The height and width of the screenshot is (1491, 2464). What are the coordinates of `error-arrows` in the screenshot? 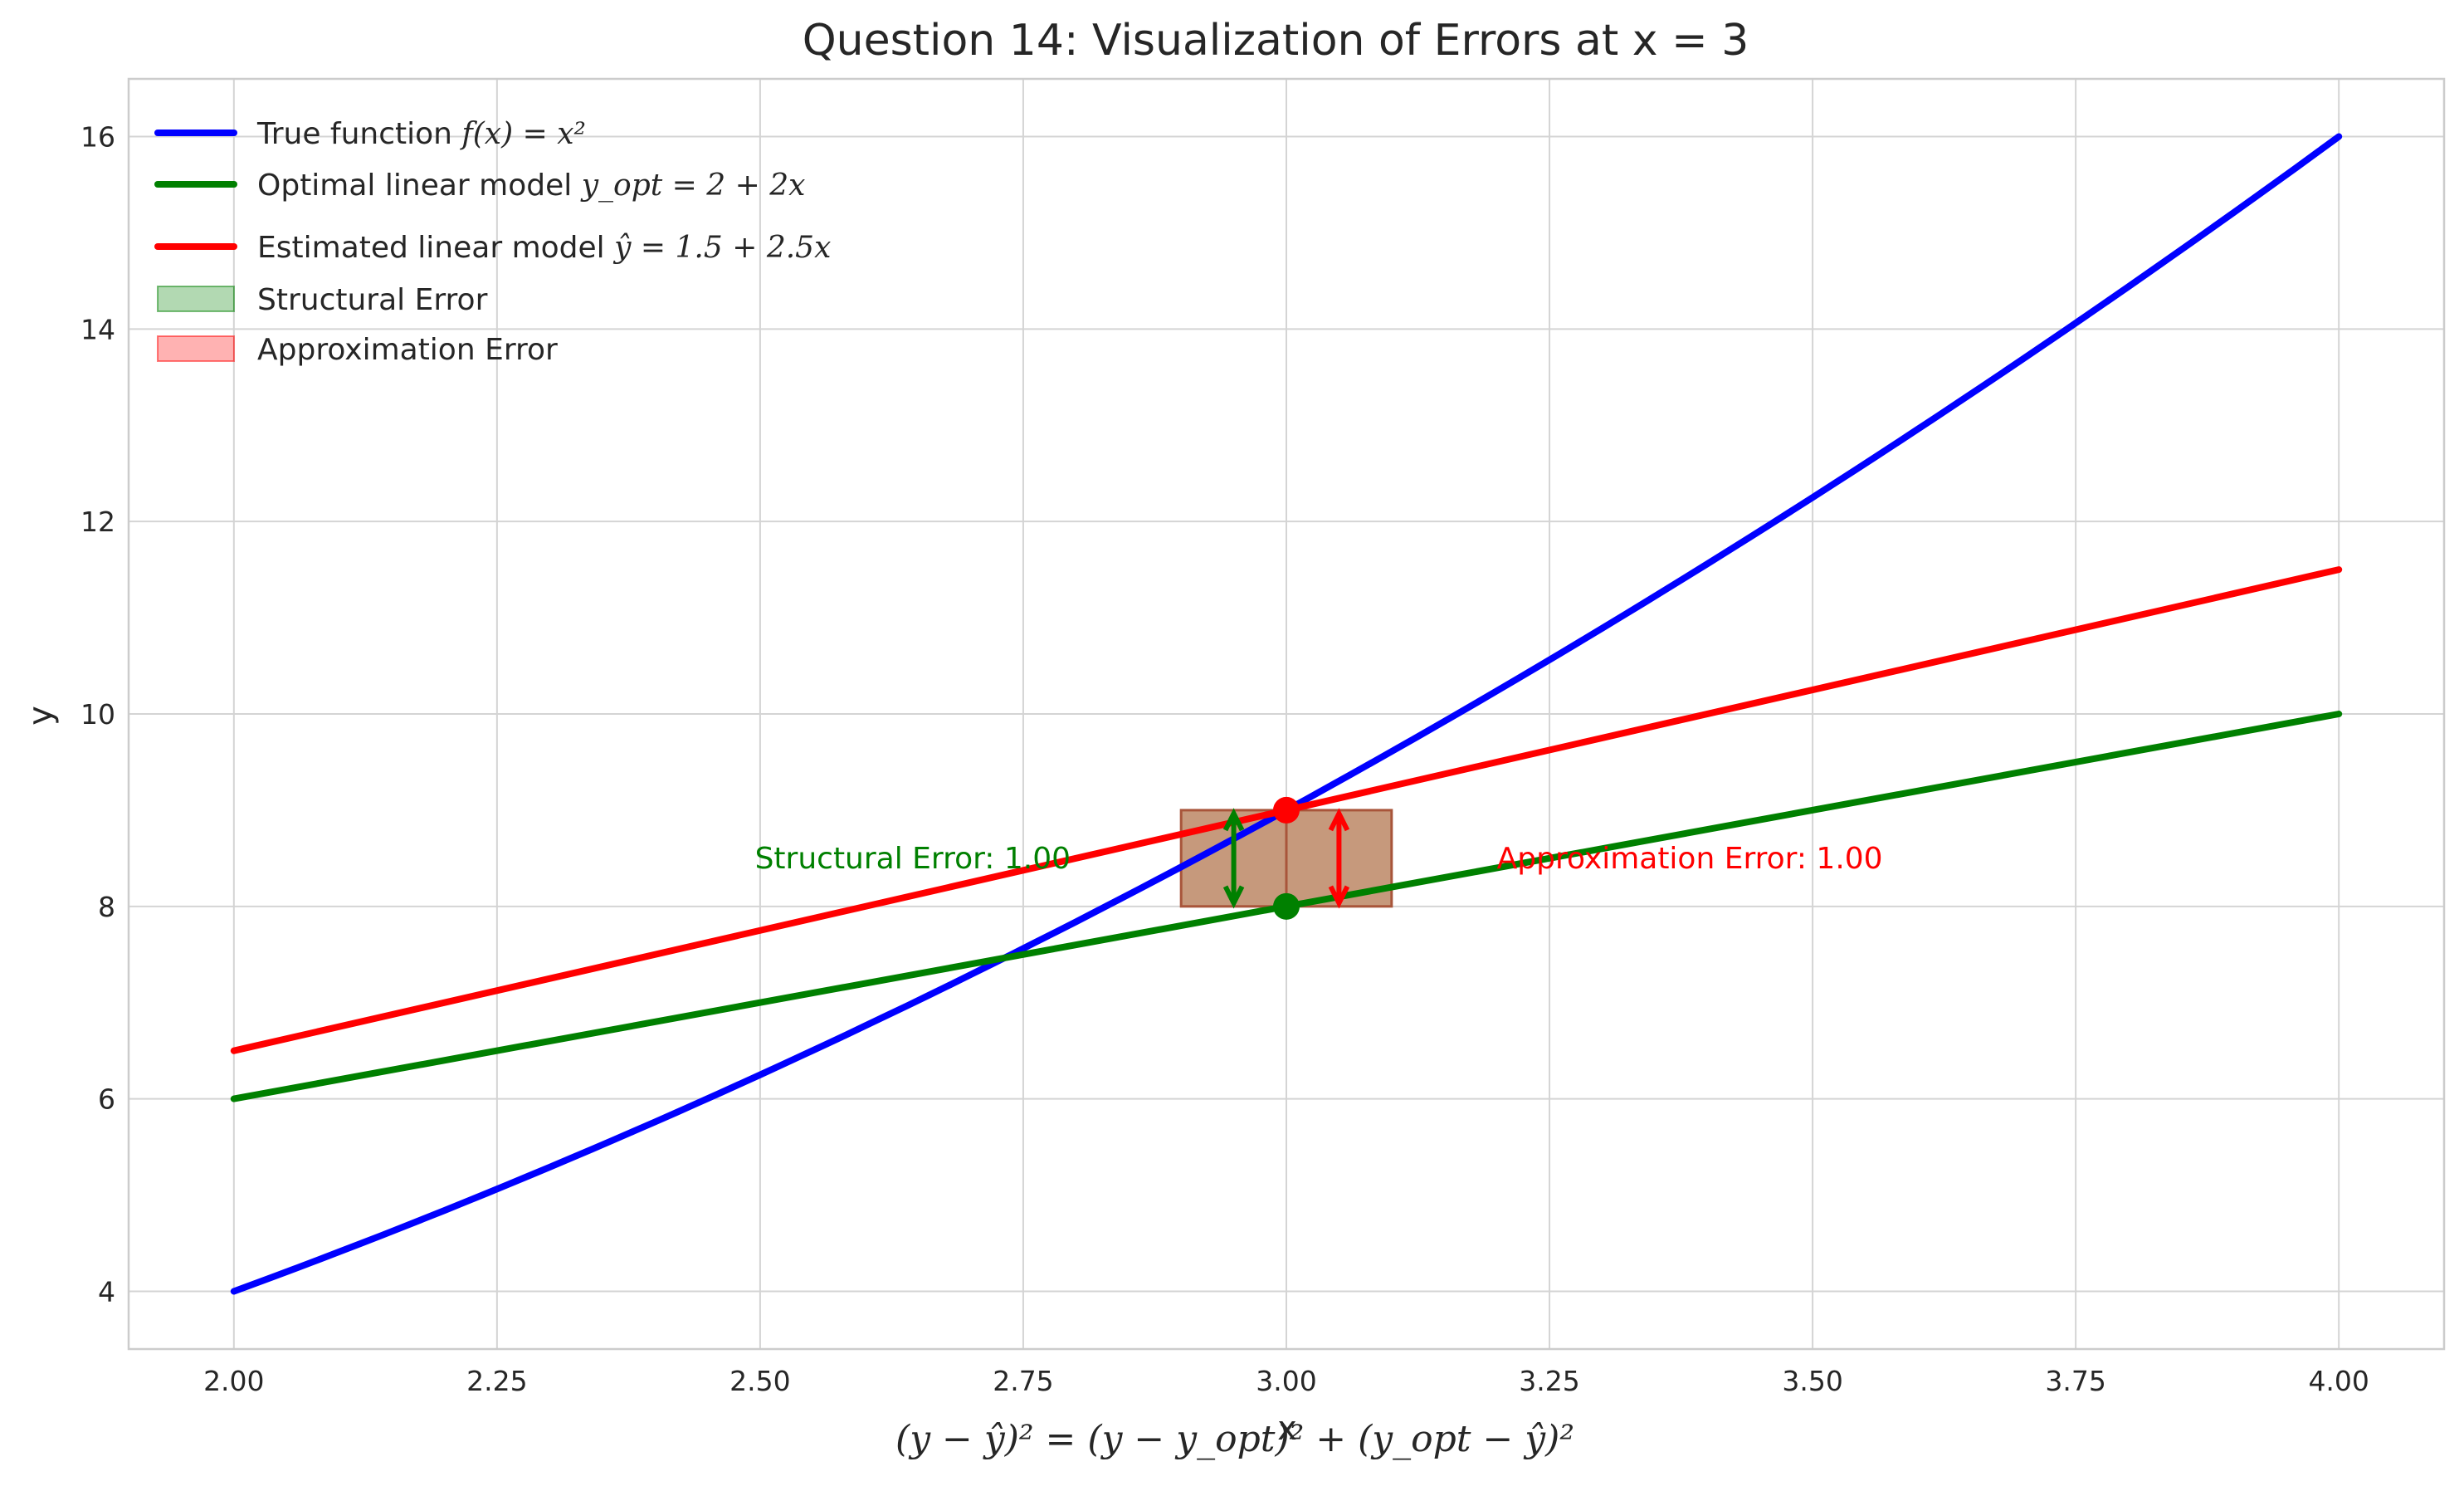 It's located at (1286, 858).